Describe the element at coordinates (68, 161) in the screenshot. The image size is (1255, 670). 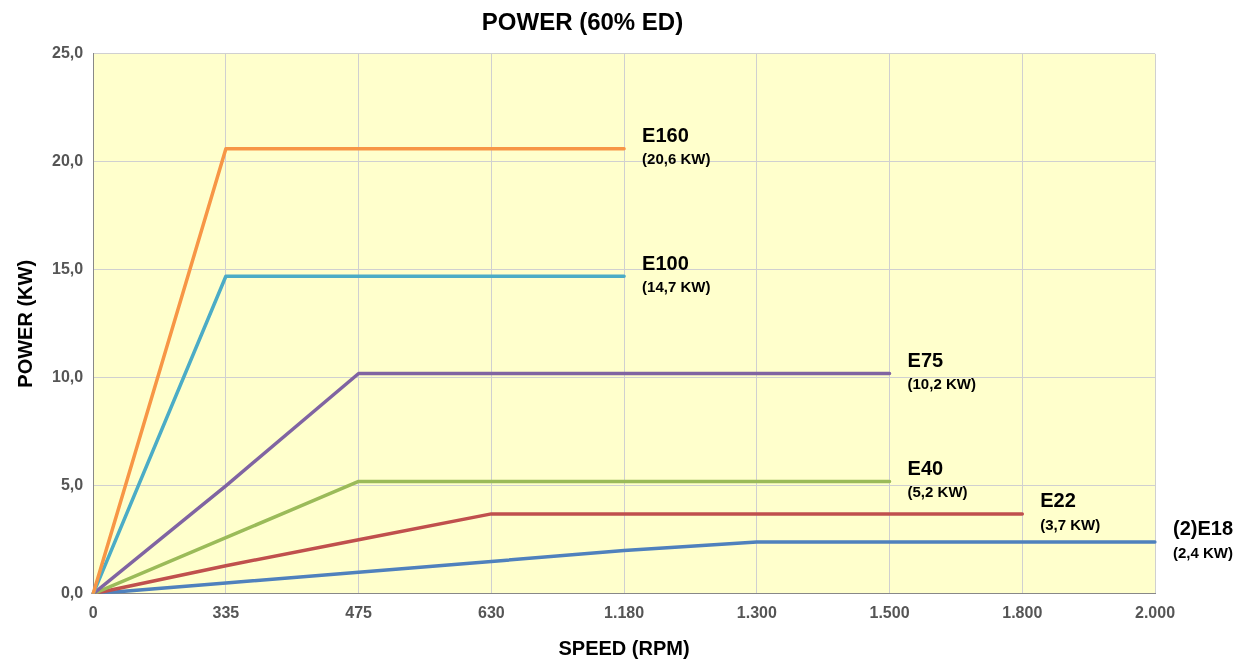
I see `y-tick-label: 20,0` at that location.